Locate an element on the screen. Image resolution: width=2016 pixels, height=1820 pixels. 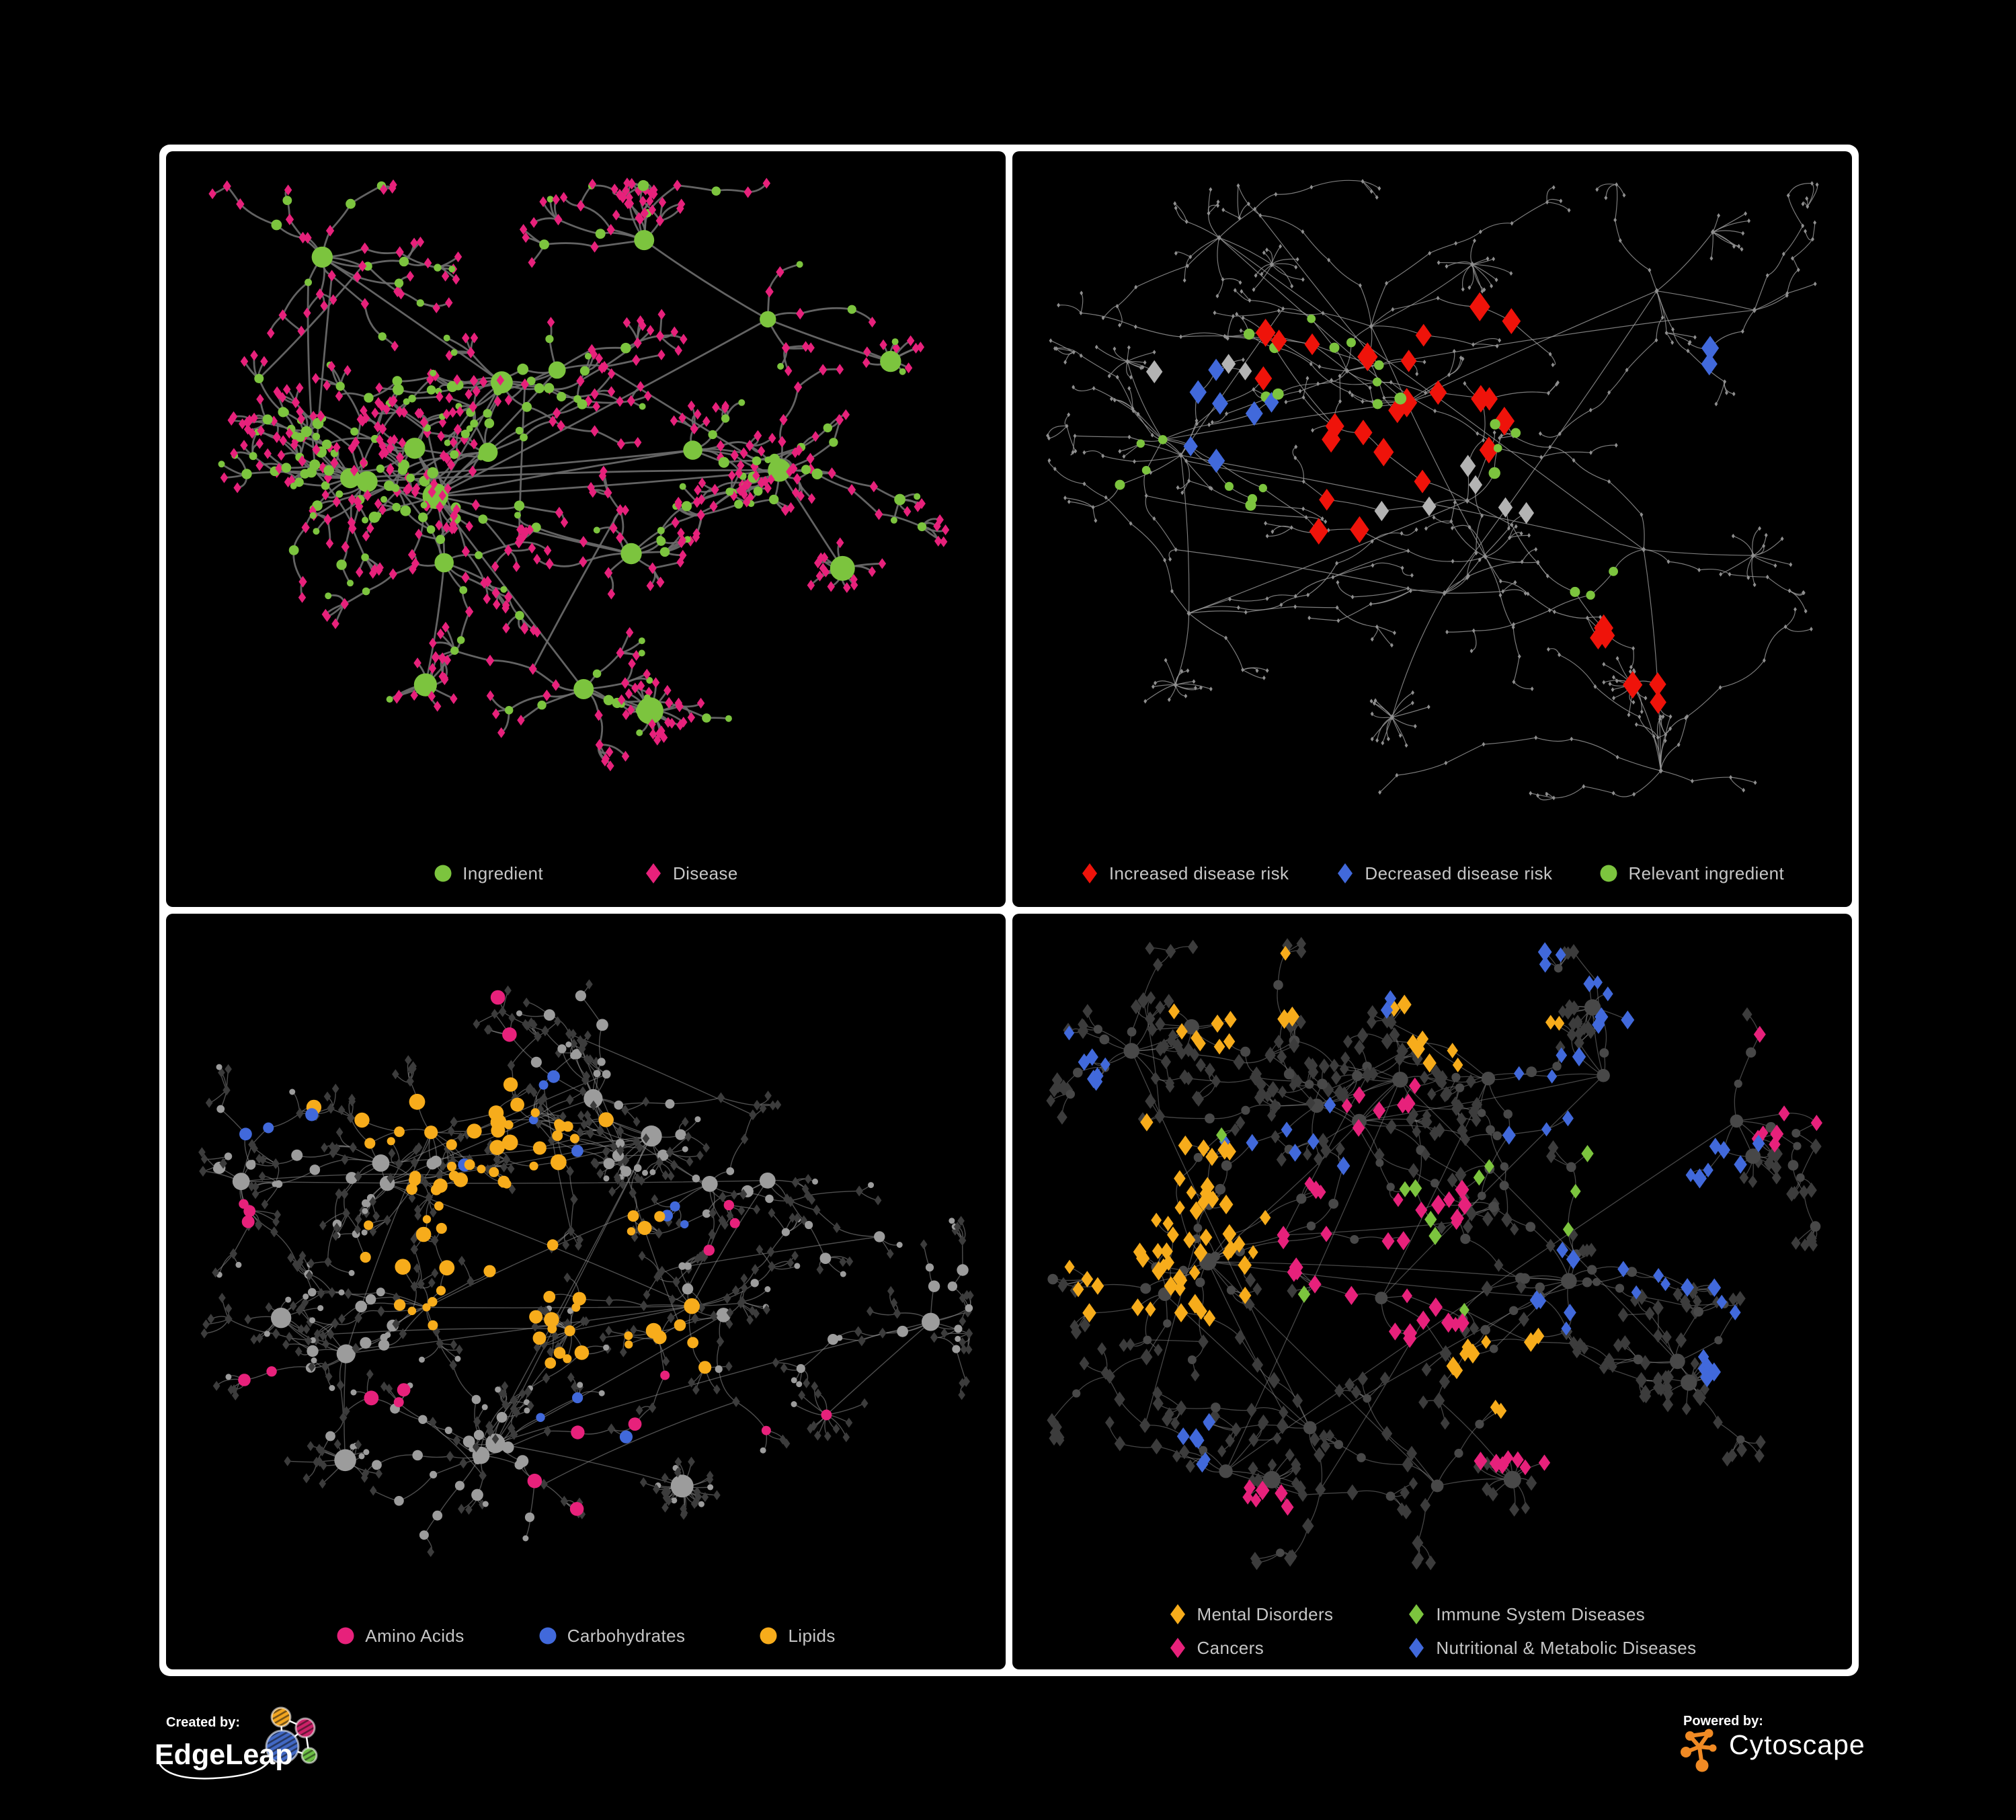
legend-item: Carbohydrates is located at coordinates (612, 1636).